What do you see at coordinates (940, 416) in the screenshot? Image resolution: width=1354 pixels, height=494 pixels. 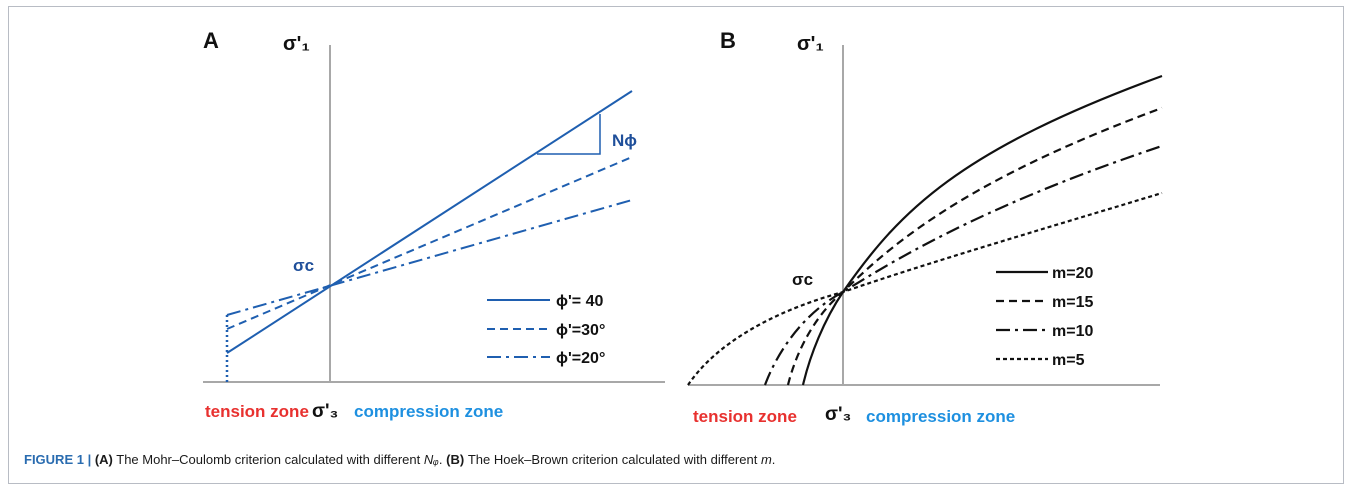 I see `panel-b-compression-label: compression zone` at bounding box center [940, 416].